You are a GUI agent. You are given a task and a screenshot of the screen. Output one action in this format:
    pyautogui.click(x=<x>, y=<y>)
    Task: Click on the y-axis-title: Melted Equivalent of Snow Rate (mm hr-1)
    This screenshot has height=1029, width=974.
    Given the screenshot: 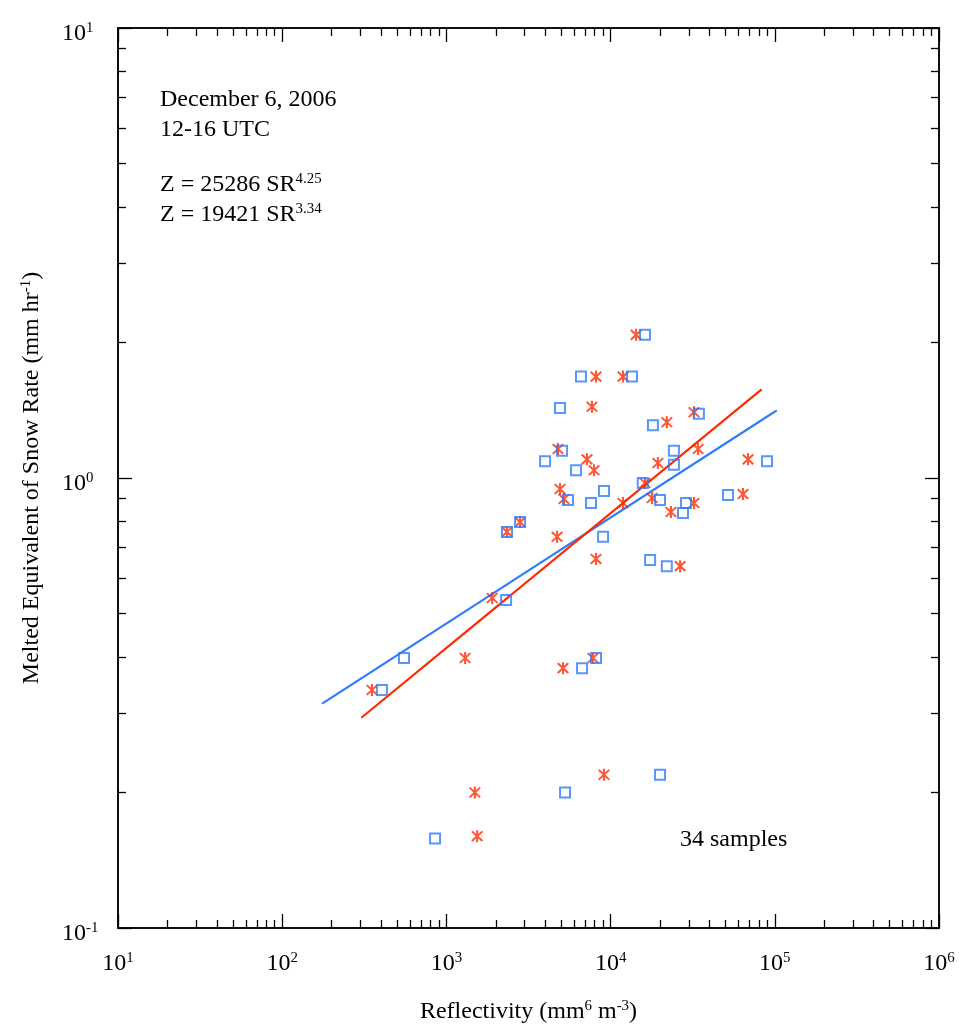 What is the action you would take?
    pyautogui.click(x=29, y=478)
    